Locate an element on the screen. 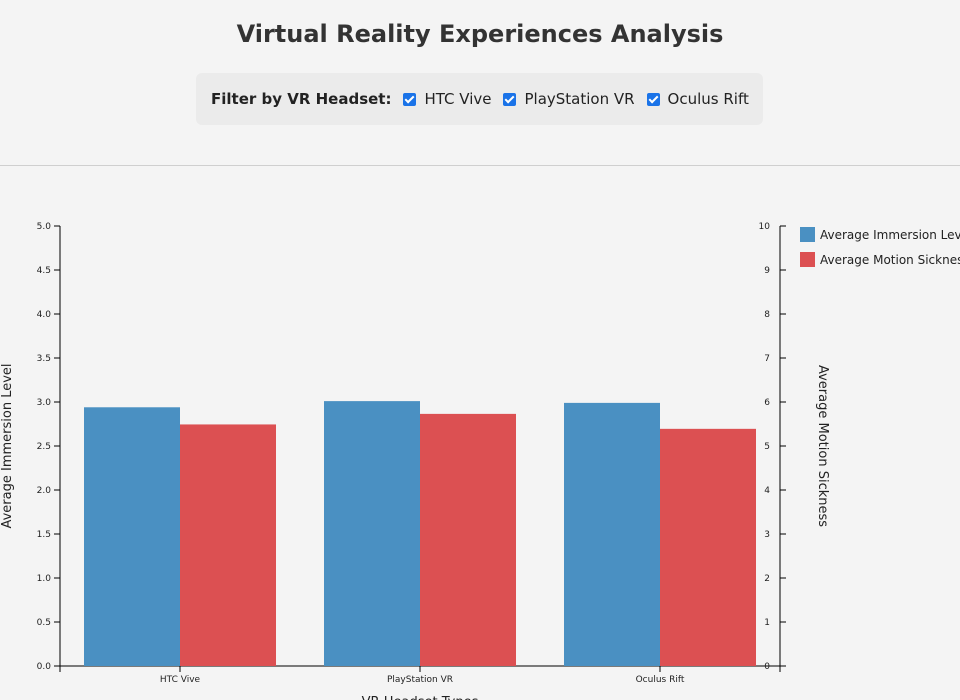 The width and height of the screenshot is (960, 700). y-right-tick-label: 3 is located at coordinates (767, 535).